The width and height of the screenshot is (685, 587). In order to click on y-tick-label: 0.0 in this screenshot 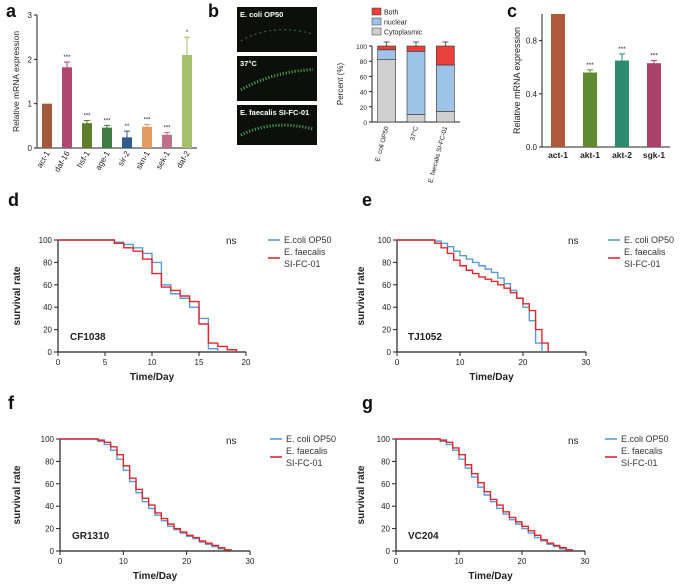, I will do `click(532, 147)`.